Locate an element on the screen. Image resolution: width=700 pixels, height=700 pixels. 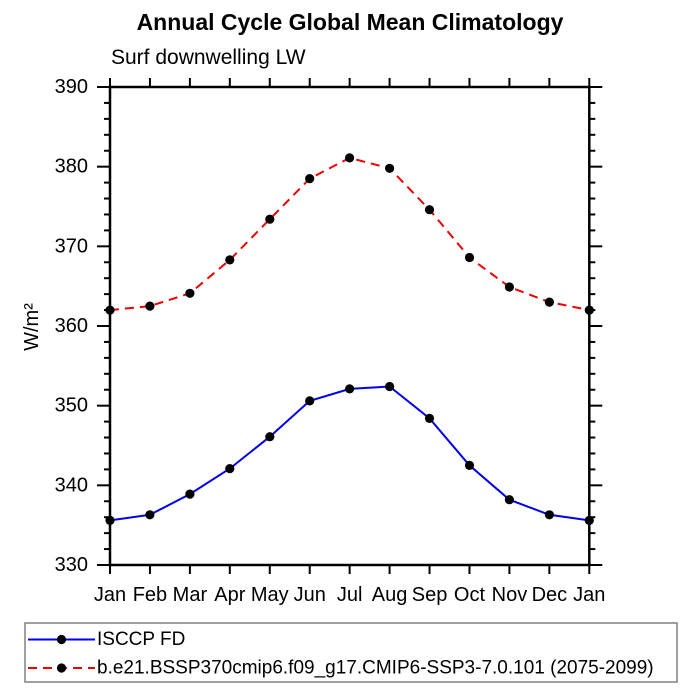
y-axis-label: W/m² is located at coordinates (32, 327).